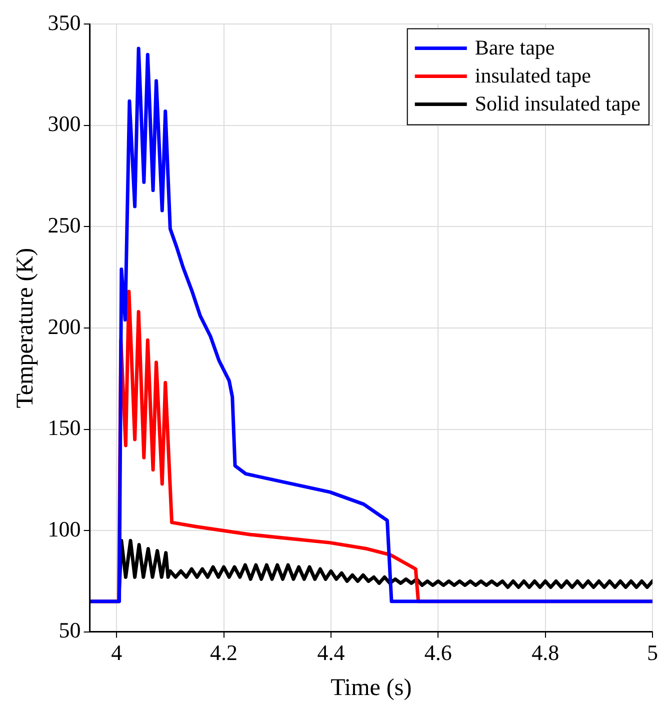  Describe the element at coordinates (25, 328) in the screenshot. I see `y-axis-title: Temperature (K)` at that location.